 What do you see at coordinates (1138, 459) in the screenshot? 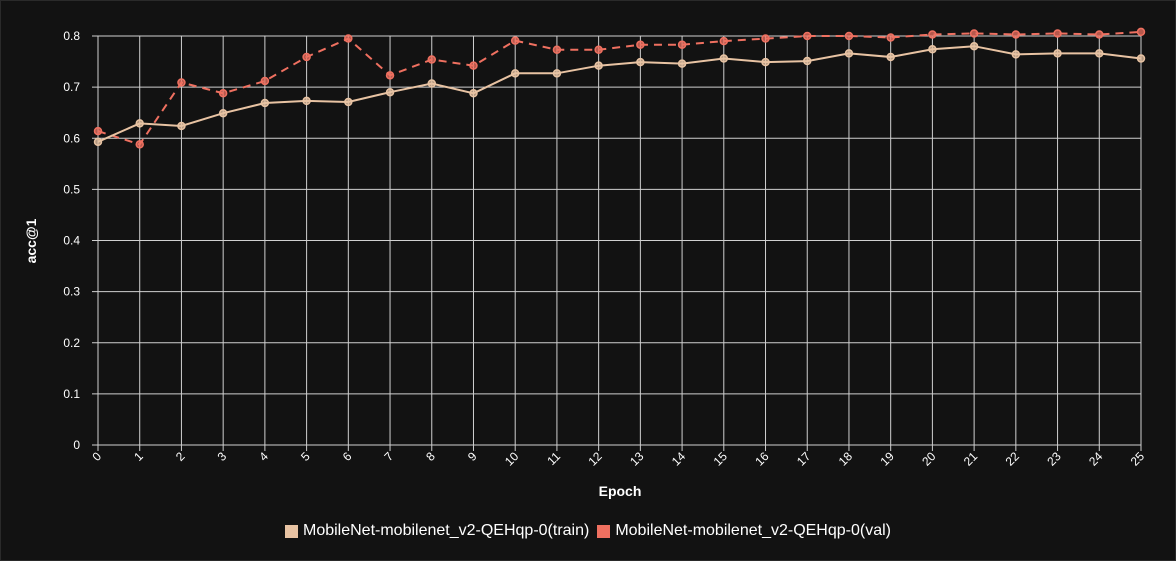
I see `x-tick-label: 25` at bounding box center [1138, 459].